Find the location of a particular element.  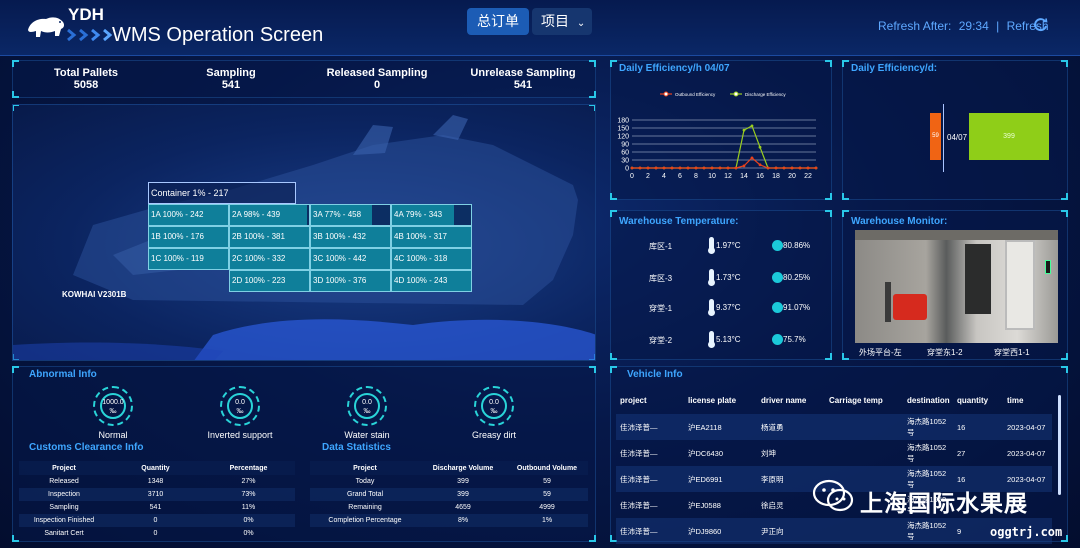

gauge-value: 0.0 ‰ is located at coordinates (494, 406).